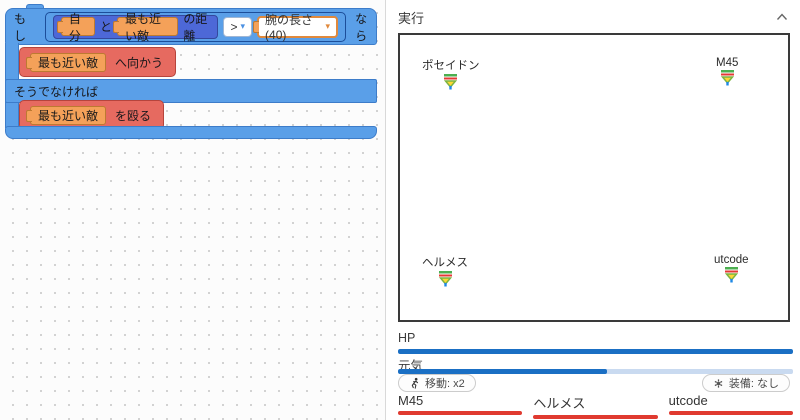  Describe the element at coordinates (688, 400) in the screenshot. I see `opponent-name: utcode` at that location.